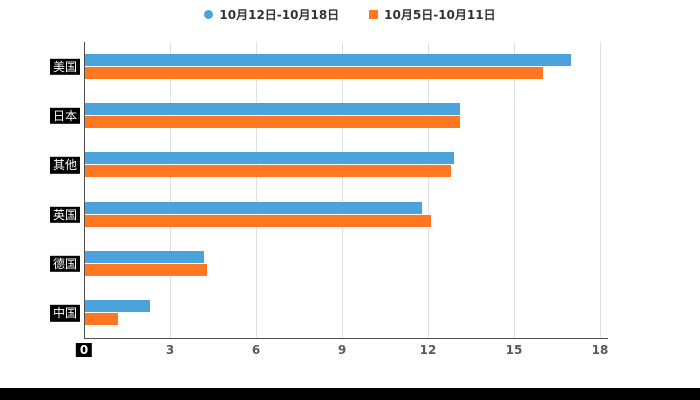 Image resolution: width=700 pixels, height=400 pixels. What do you see at coordinates (279, 15) in the screenshot?
I see `legend-label-series1: 10月12日-10月18日` at bounding box center [279, 15].